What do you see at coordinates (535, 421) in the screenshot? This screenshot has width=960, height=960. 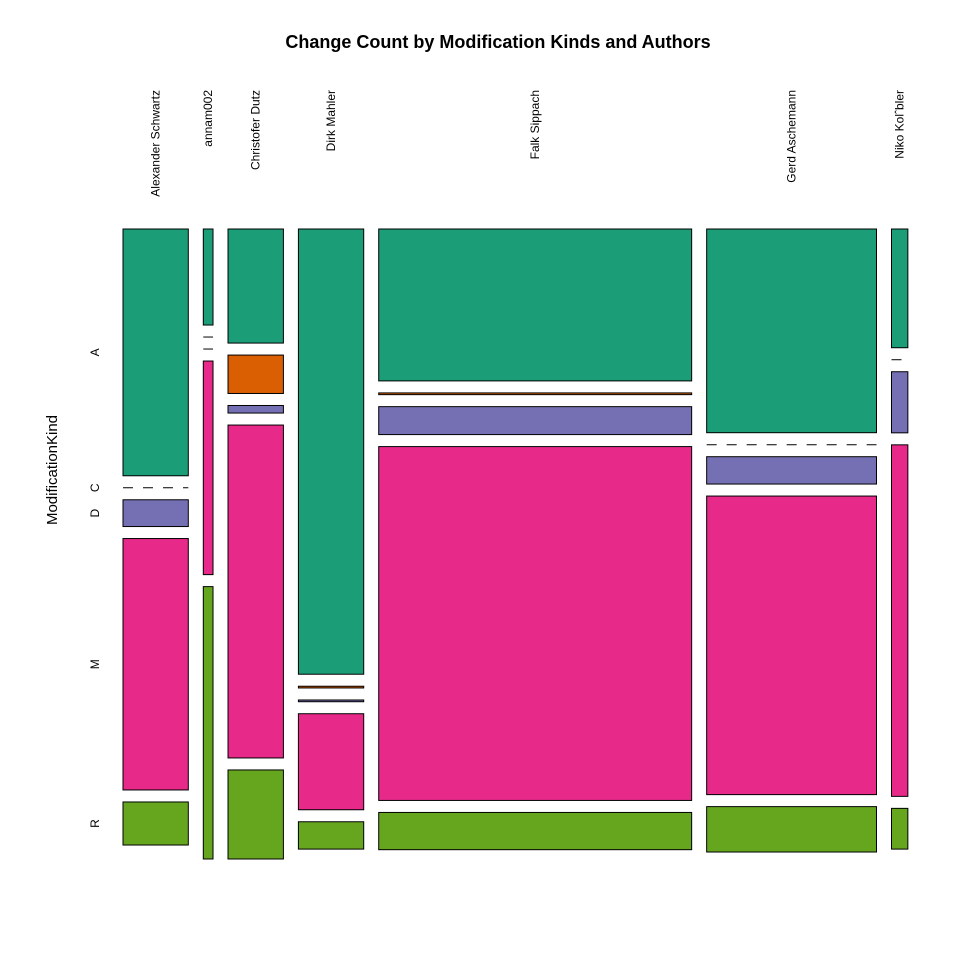 I see `tile-falk-sippach-d` at bounding box center [535, 421].